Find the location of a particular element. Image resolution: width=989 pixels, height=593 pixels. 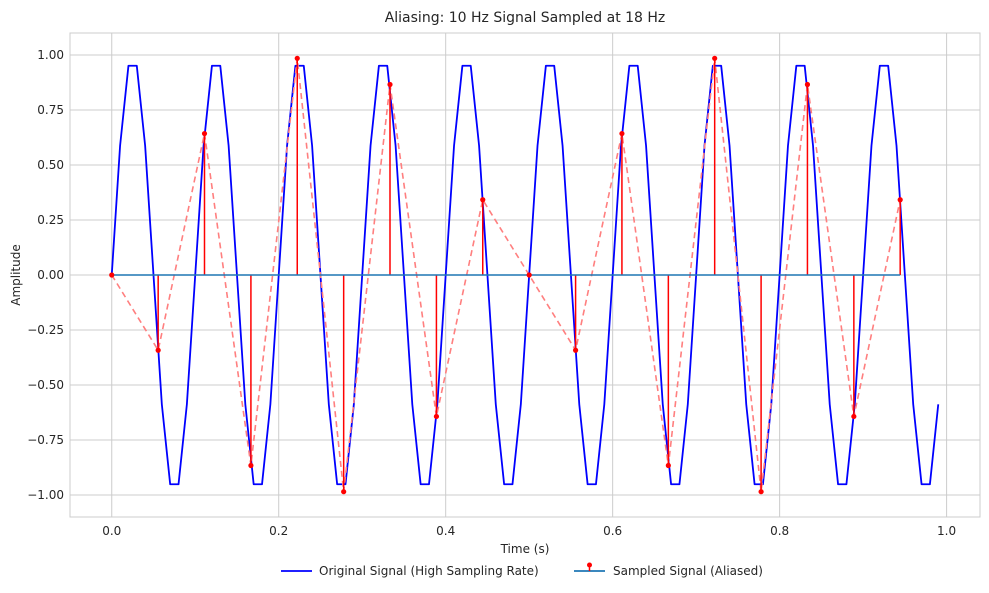

x-tick-label: 0.0 is located at coordinates (111, 531).